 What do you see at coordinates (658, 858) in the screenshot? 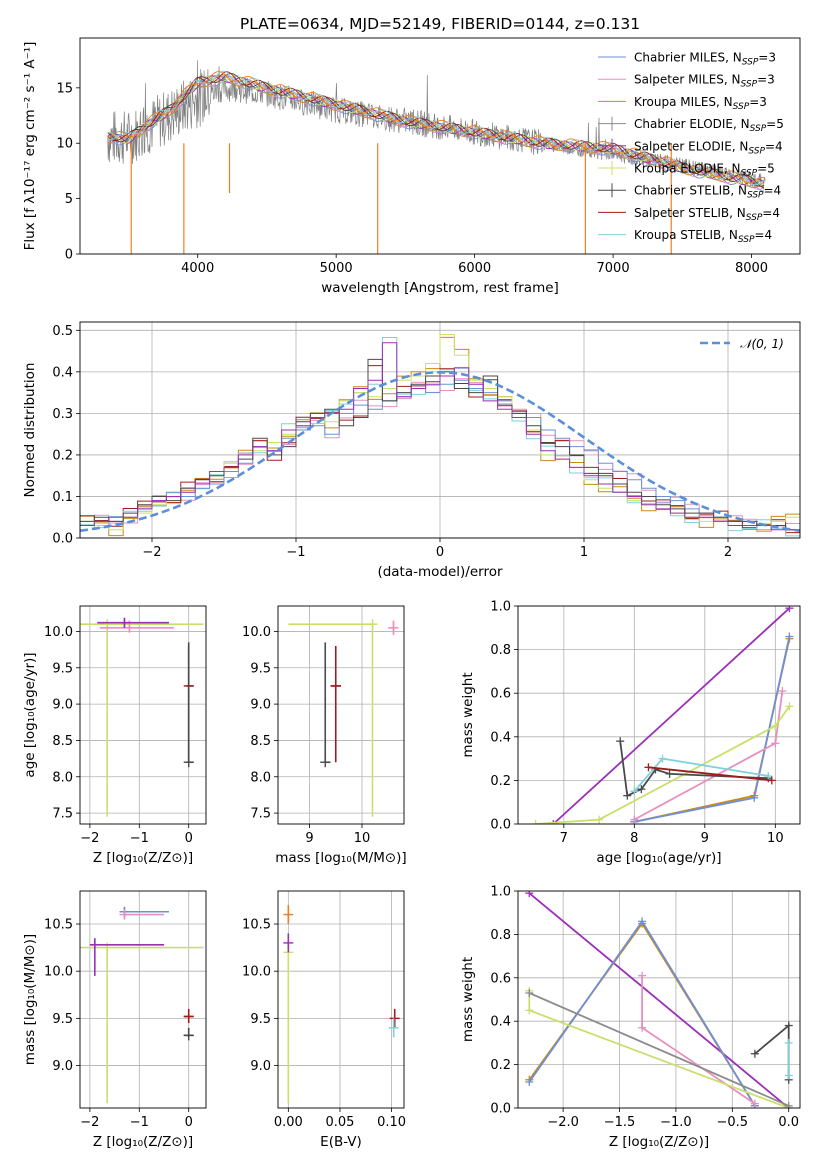
I see `x-axis-label: age [log₁₀(age/yr)]` at bounding box center [658, 858].